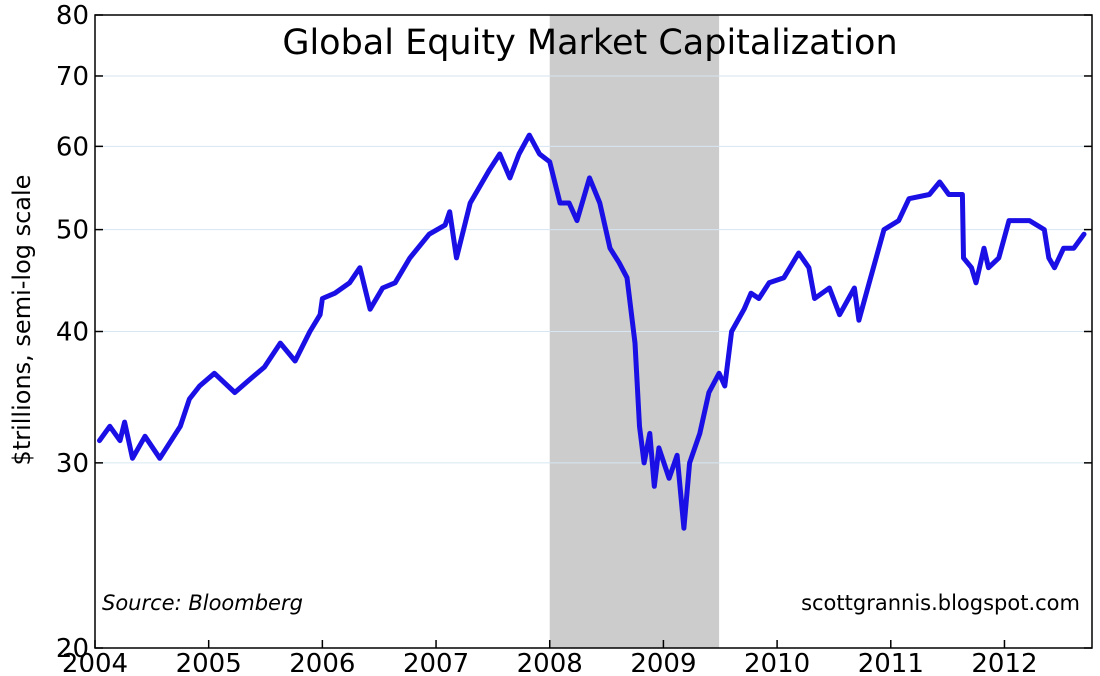  Describe the element at coordinates (940, 603) in the screenshot. I see `site-note: scottgrannis.blogspot.com` at that location.